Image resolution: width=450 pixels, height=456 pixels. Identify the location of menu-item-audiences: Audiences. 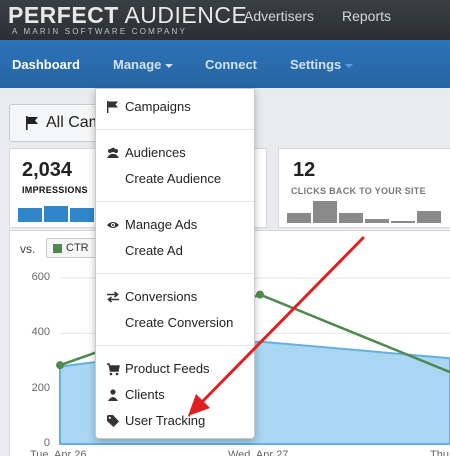
(175, 153).